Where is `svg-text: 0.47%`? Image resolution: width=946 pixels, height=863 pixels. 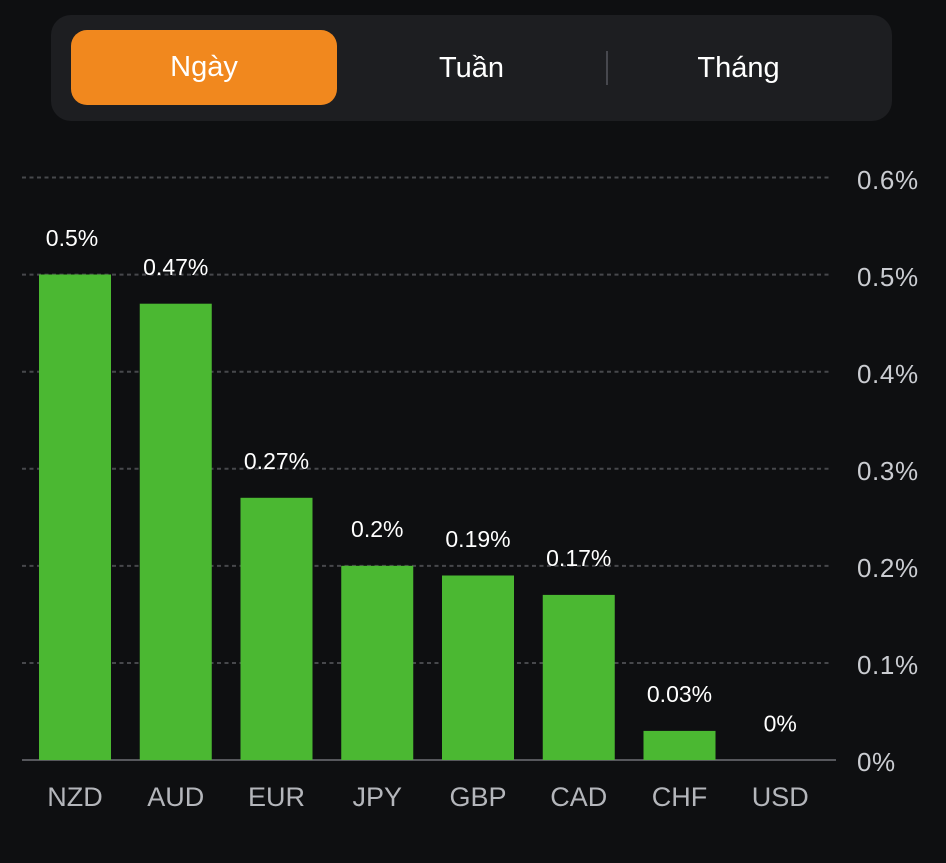 svg-text: 0.47% is located at coordinates (175, 267).